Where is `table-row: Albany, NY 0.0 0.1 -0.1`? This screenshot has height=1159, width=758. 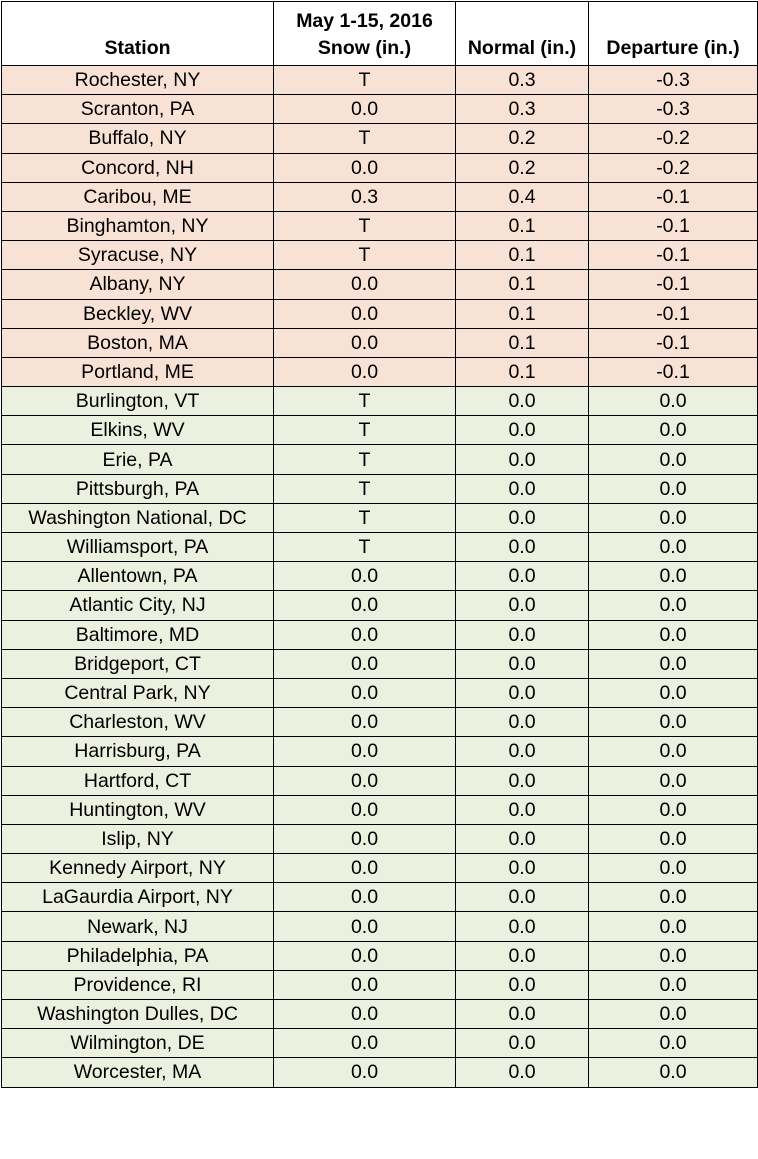
table-row: Albany, NY 0.0 0.1 -0.1 is located at coordinates (379, 284).